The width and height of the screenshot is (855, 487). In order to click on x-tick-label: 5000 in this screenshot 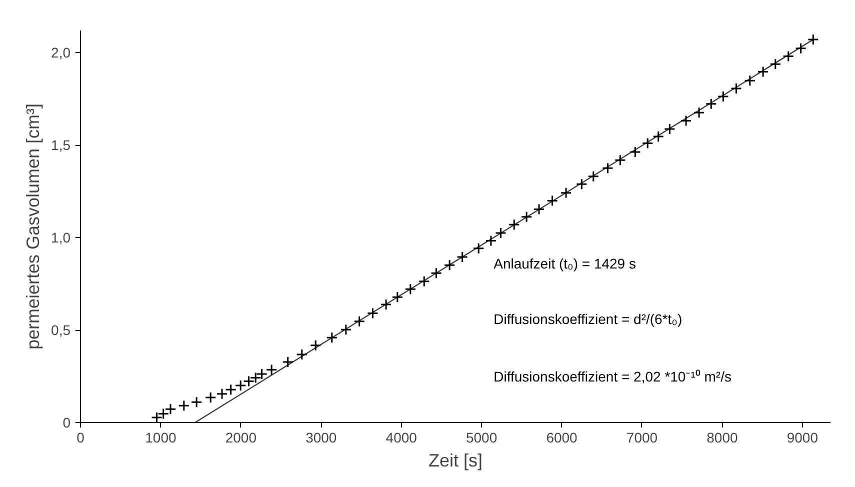, I will do `click(482, 438)`.